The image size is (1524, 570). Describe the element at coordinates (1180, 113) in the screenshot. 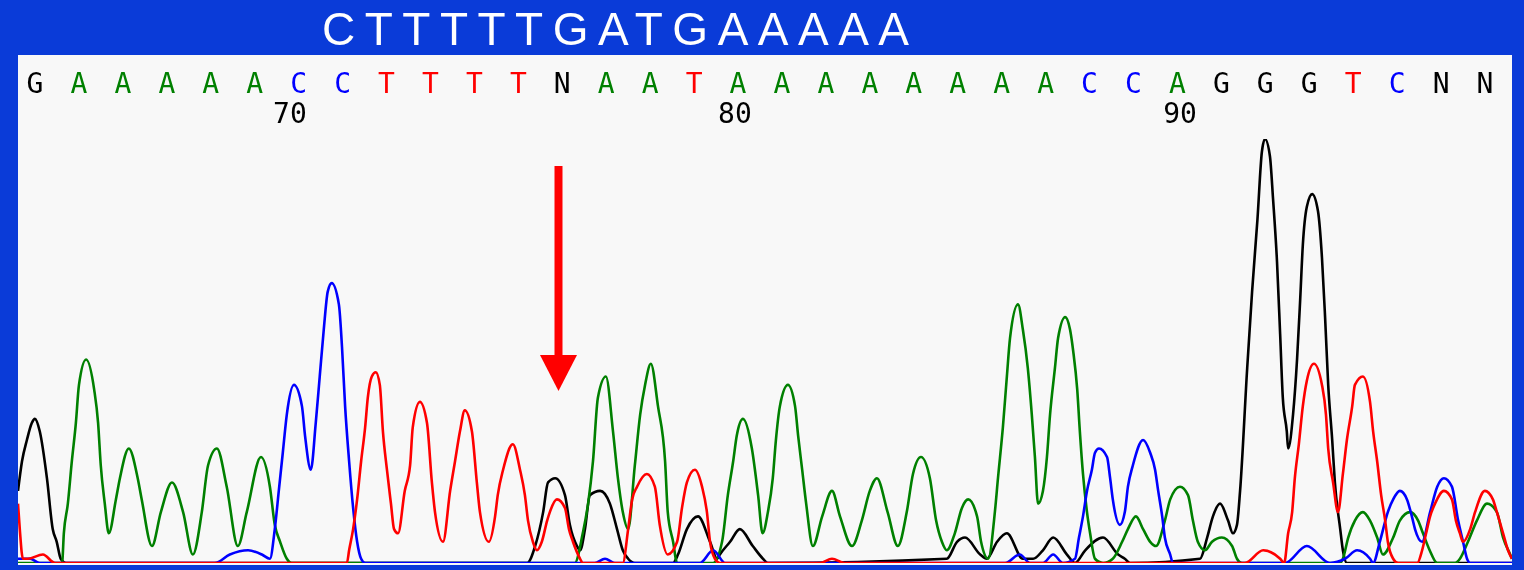

I see `x-tick-label: 90` at that location.